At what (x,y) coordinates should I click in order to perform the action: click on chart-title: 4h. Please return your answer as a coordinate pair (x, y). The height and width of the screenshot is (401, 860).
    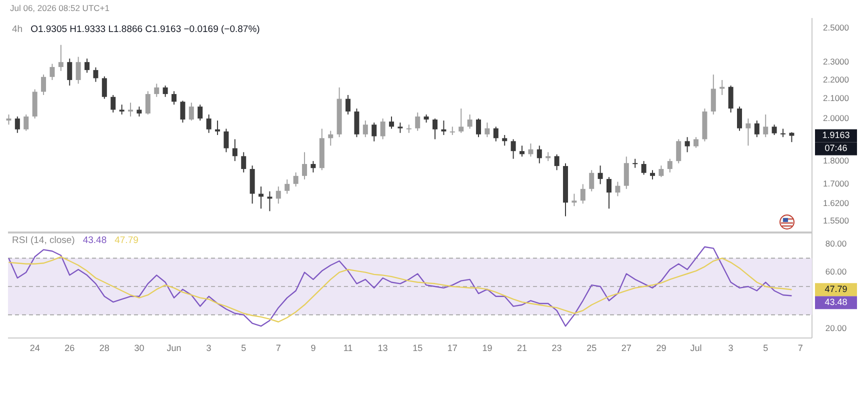
    Looking at the image, I should click on (17, 29).